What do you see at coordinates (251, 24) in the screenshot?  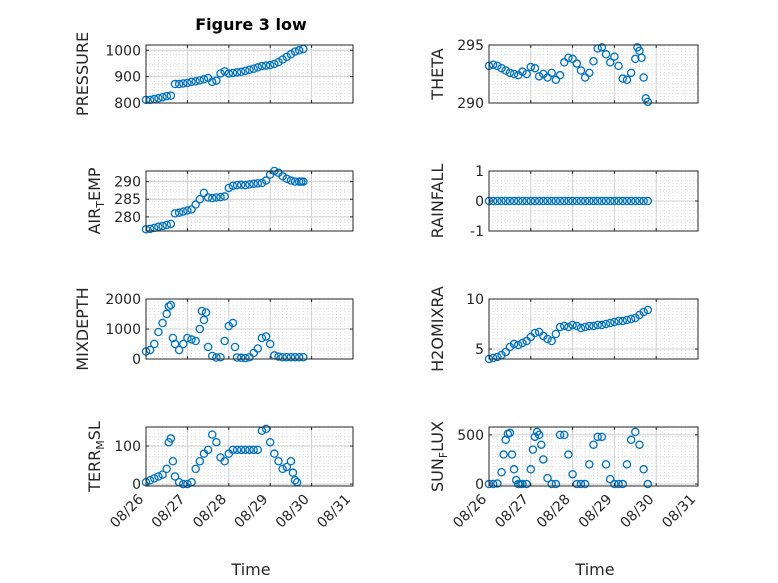 I see `figure-title: Figure 3 low` at bounding box center [251, 24].